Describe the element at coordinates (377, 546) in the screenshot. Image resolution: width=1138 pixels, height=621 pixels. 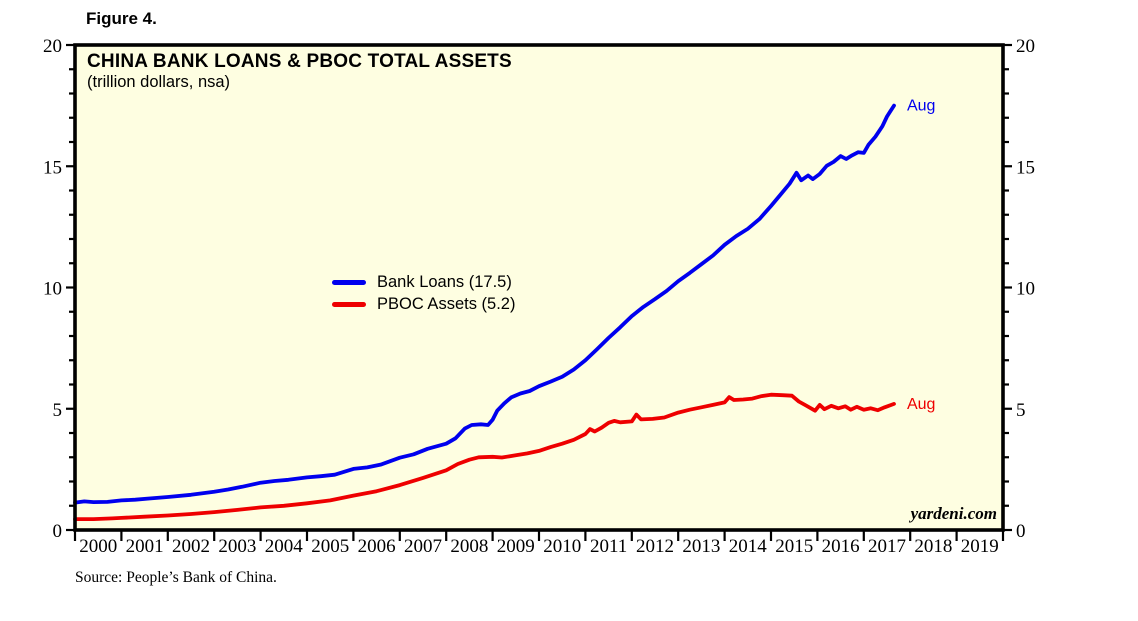
I see `x-axis-year-label: 2006` at that location.